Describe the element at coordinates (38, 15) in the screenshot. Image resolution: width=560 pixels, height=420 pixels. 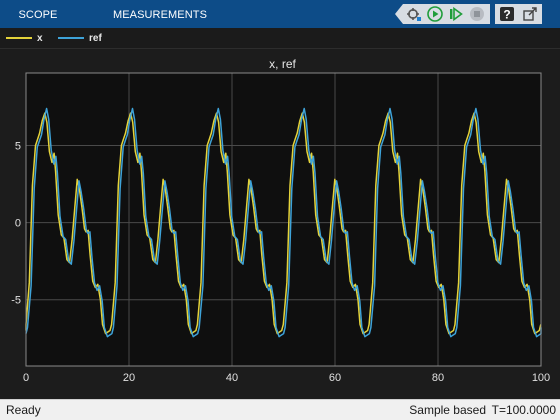
I see `tab-scope: SCOPE` at that location.